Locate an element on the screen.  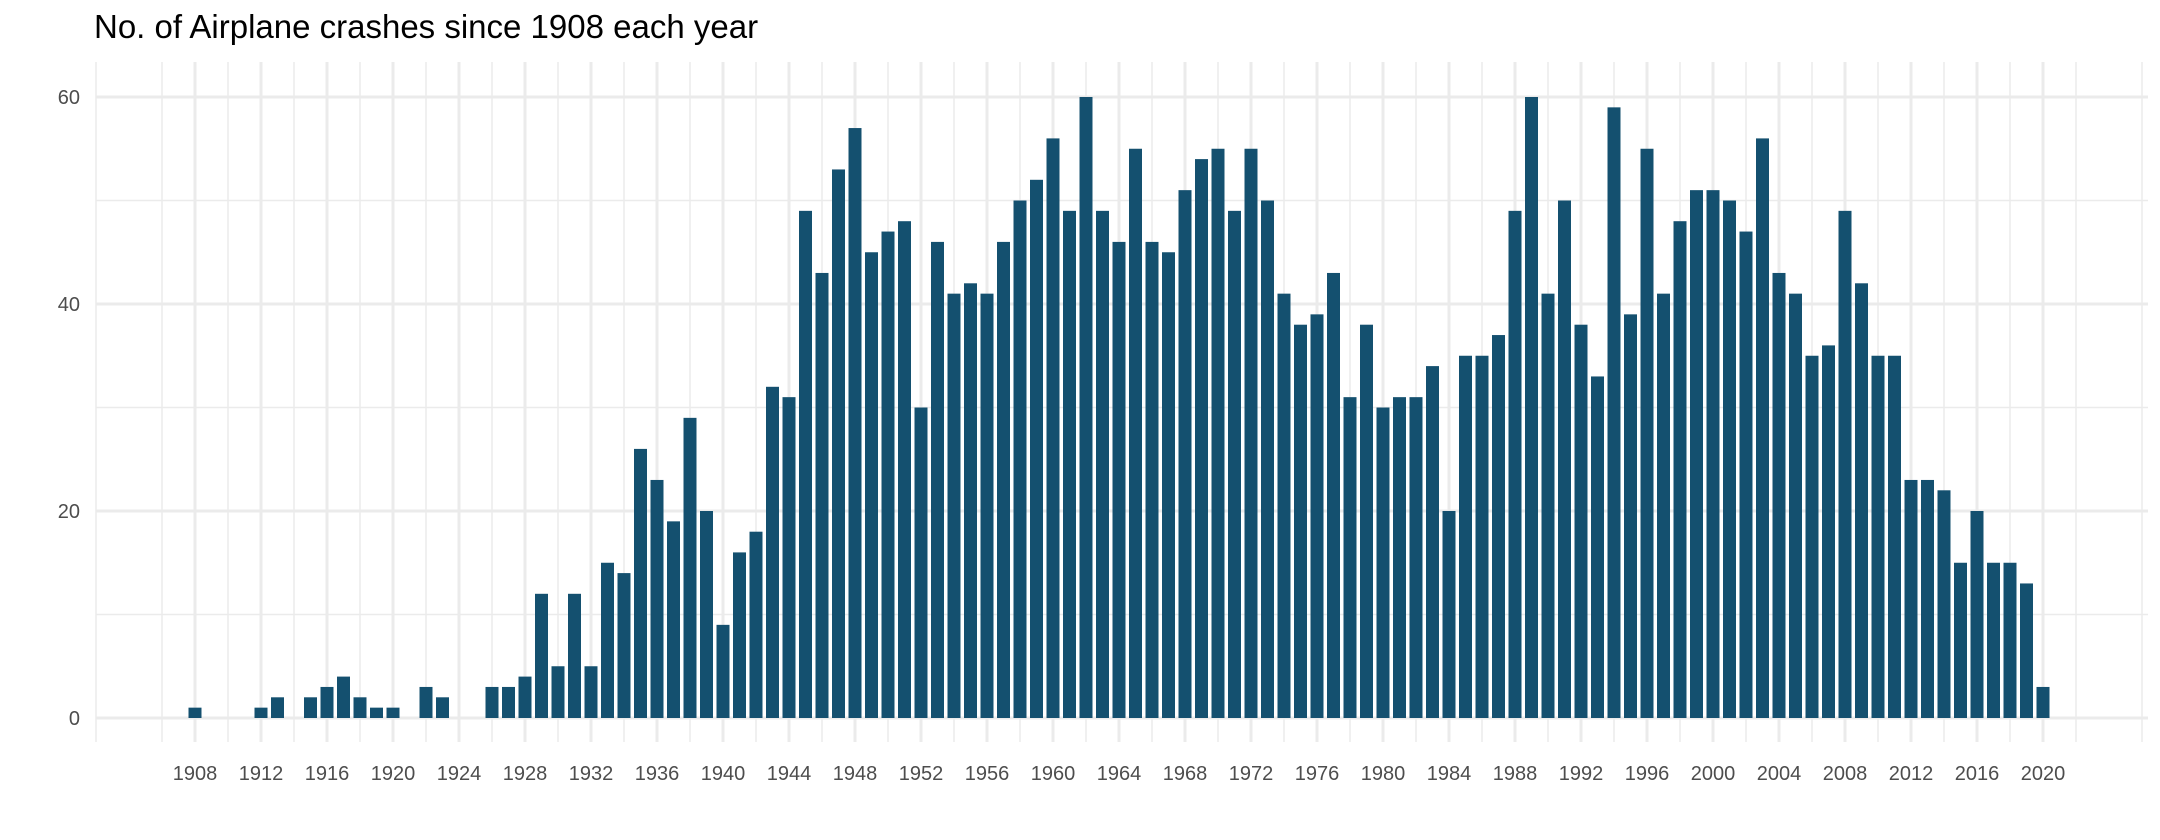
bar-1969 is located at coordinates (1201, 439).